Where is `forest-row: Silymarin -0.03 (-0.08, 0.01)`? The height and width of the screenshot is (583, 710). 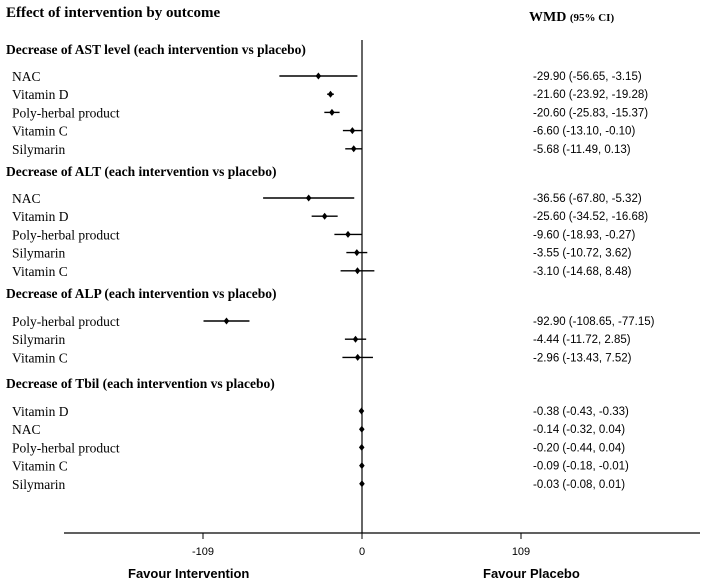
forest-row: Silymarin -0.03 (-0.08, 0.01) is located at coordinates (318, 484).